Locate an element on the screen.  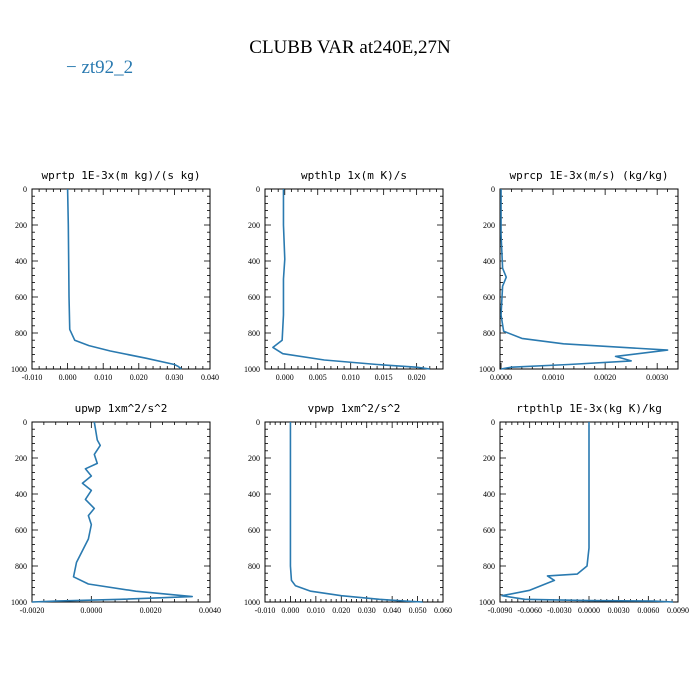
chart-title: upwp 1xm^2/s^2 is located at coordinates (121, 408).